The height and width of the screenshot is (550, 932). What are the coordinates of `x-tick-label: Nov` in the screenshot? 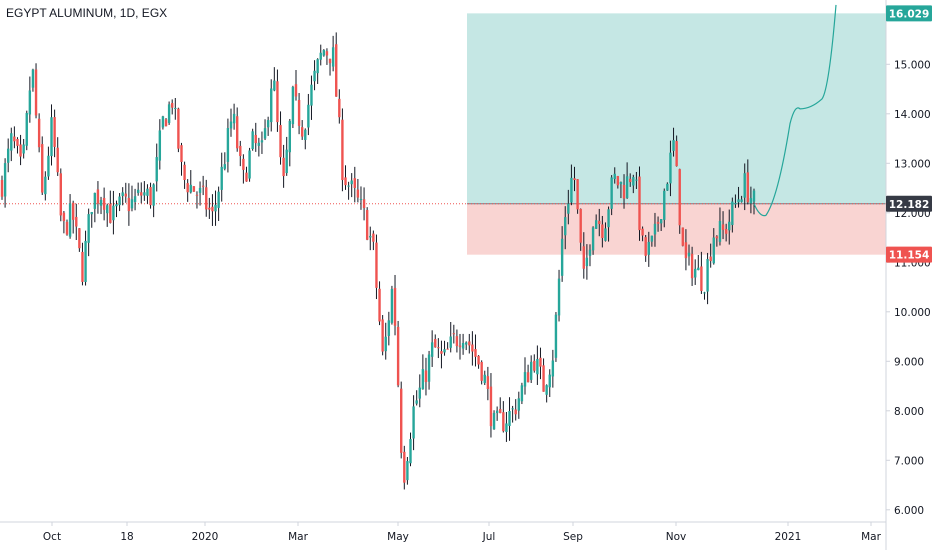 It's located at (676, 537).